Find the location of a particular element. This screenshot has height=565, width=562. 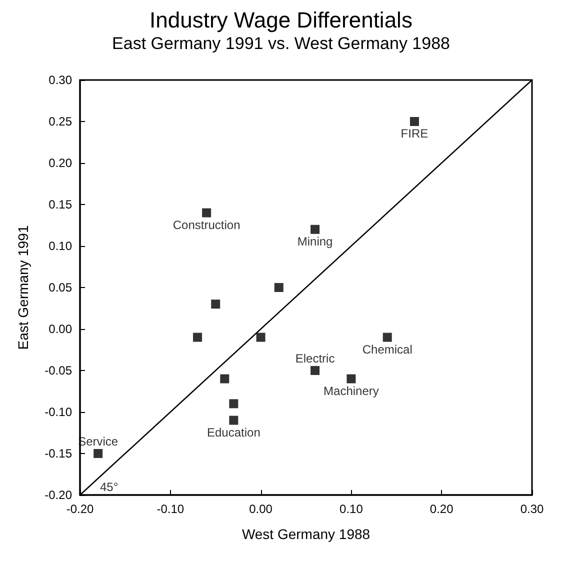

y-tick-label: -0.20 is located at coordinates (58, 495).